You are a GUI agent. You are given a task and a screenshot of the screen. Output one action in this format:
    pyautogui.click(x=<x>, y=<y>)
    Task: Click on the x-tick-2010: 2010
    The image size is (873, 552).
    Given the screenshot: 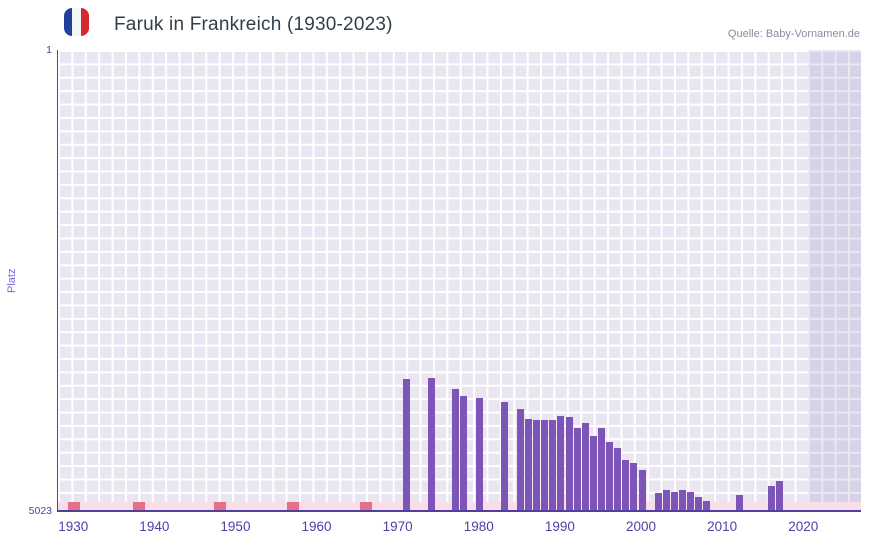 What is the action you would take?
    pyautogui.click(x=722, y=526)
    